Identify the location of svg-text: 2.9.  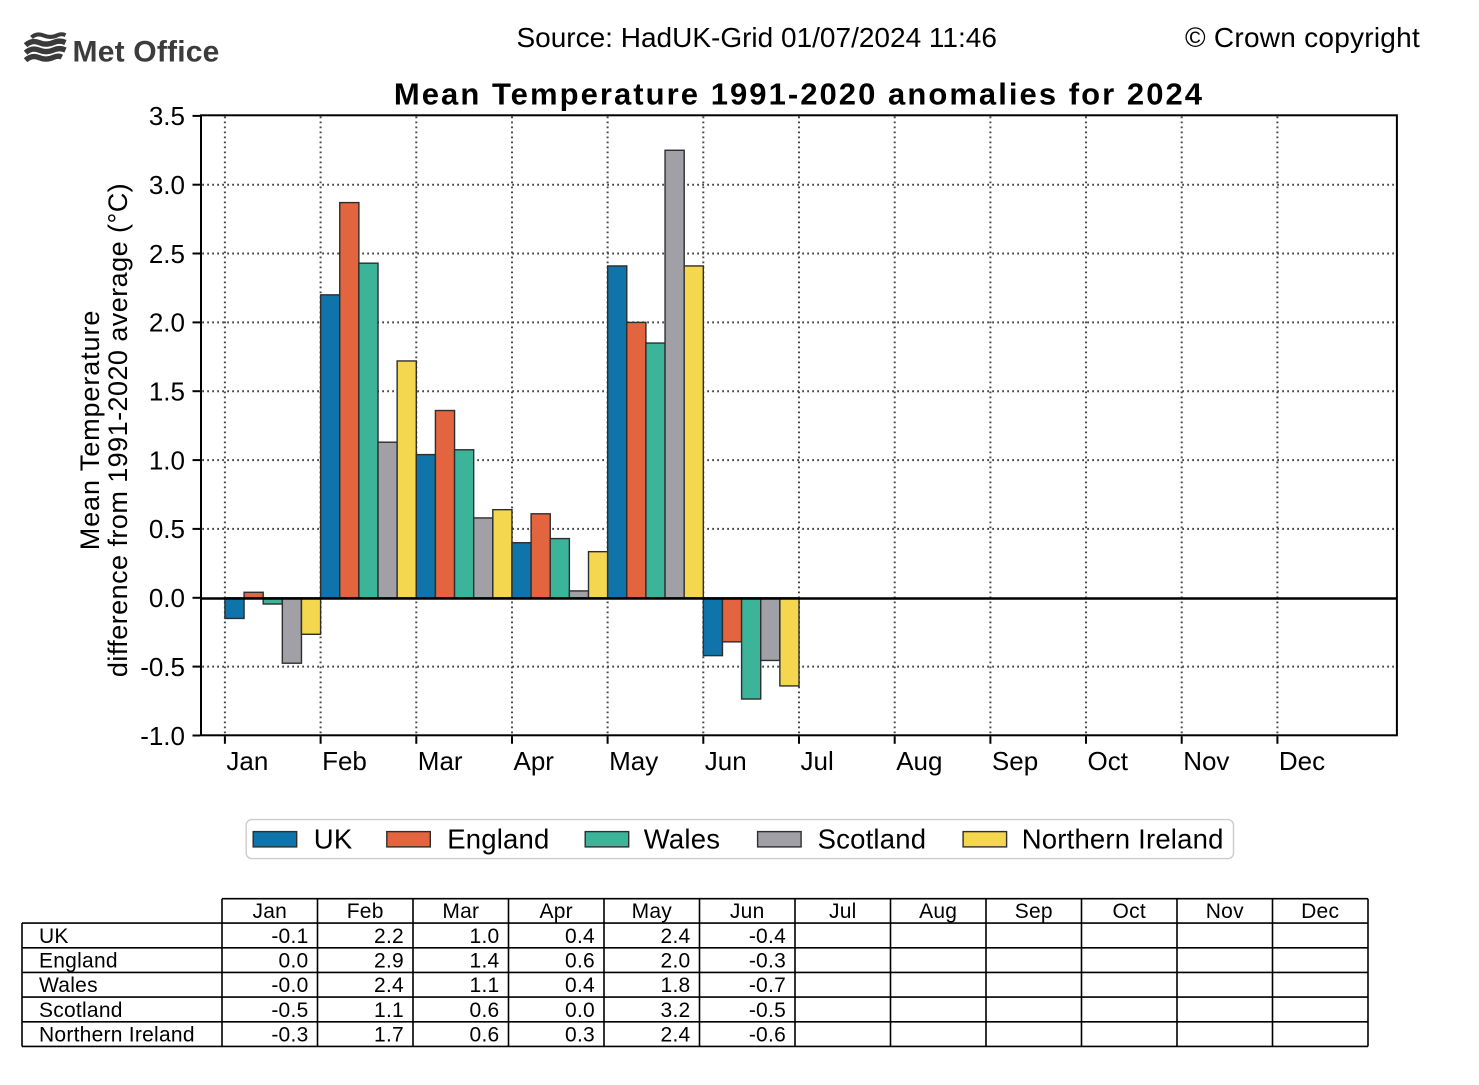
(389, 960).